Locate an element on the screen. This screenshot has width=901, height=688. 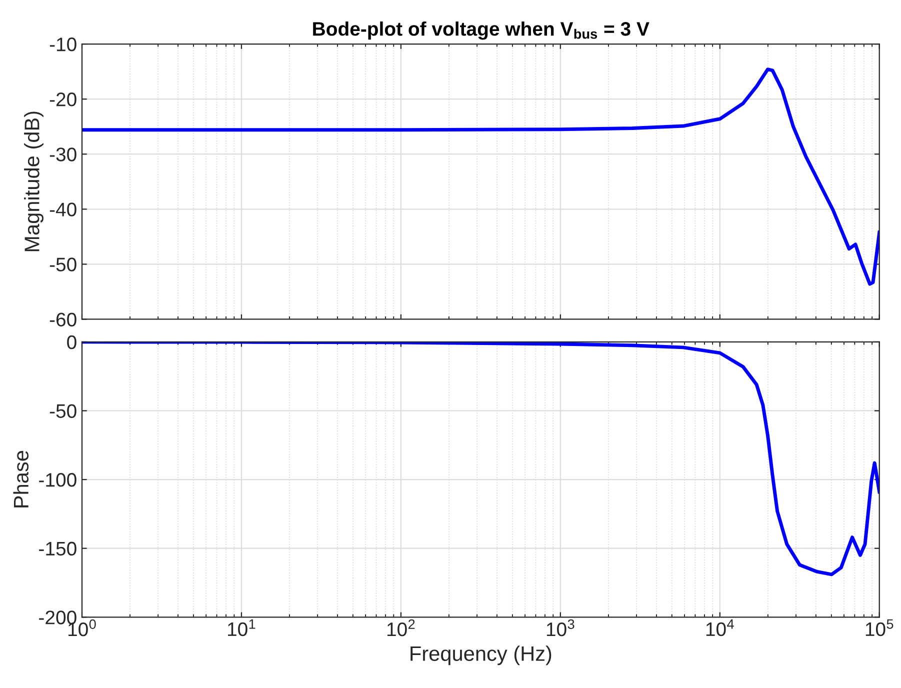
y-axis-title: Magnitude (dB) is located at coordinates (34, 182).